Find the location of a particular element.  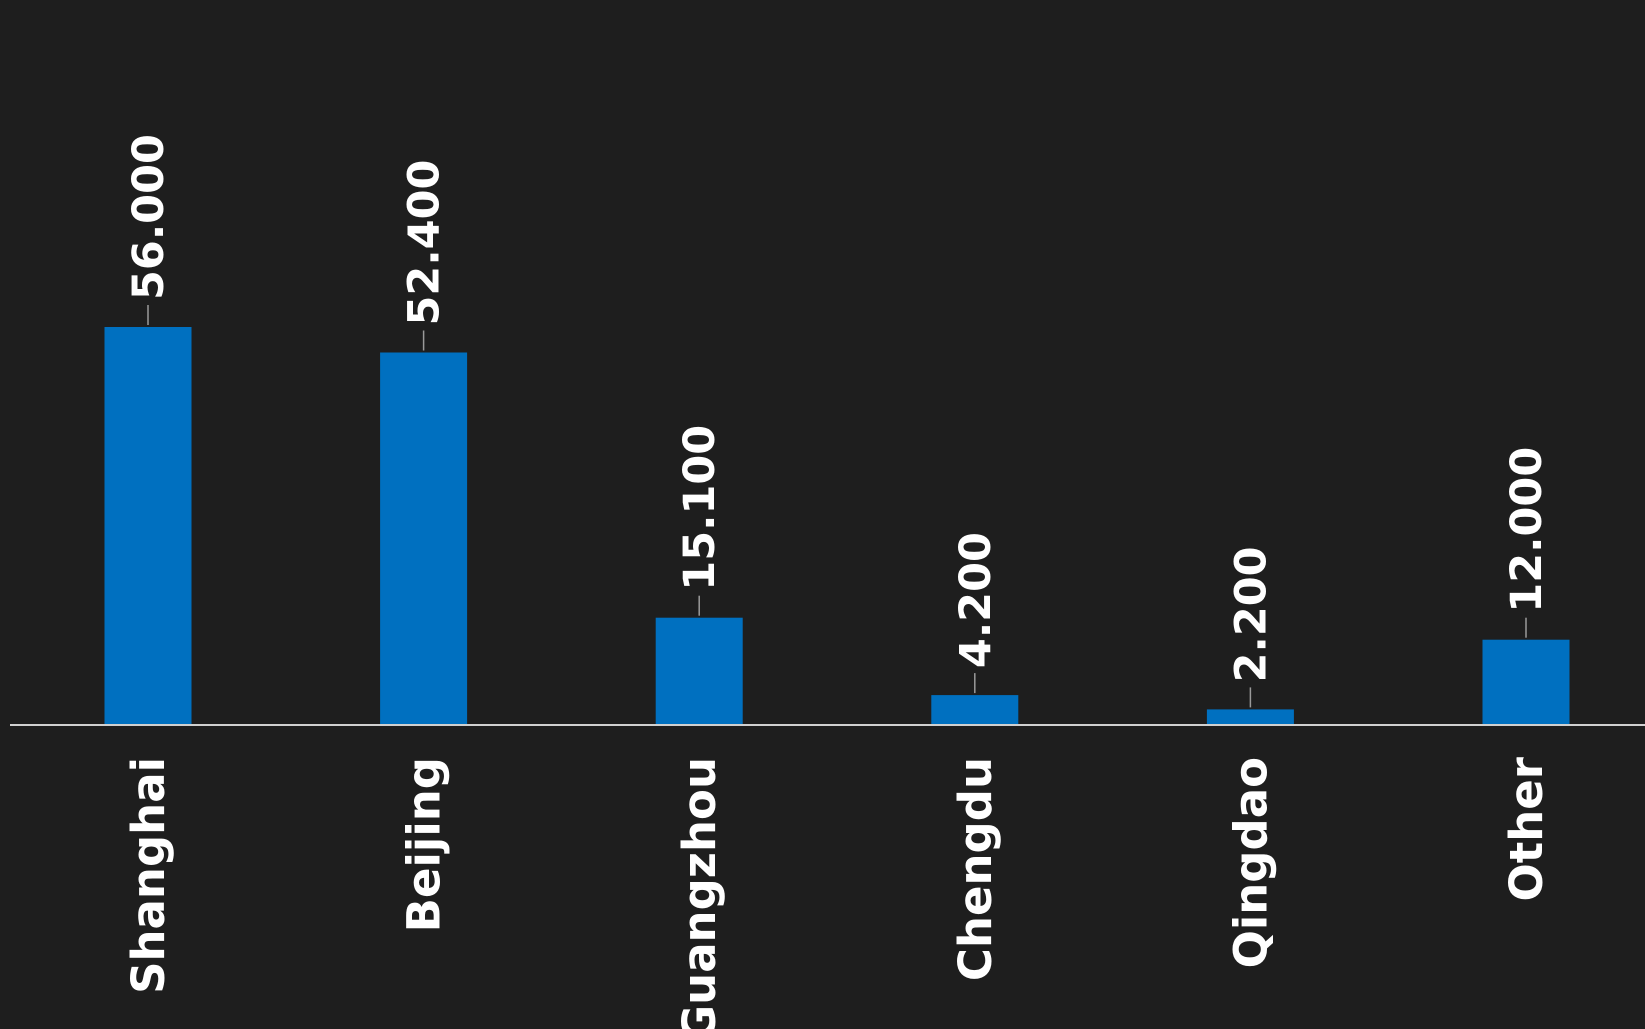

value-label-chengdu: 4.200 is located at coordinates (976, 600).